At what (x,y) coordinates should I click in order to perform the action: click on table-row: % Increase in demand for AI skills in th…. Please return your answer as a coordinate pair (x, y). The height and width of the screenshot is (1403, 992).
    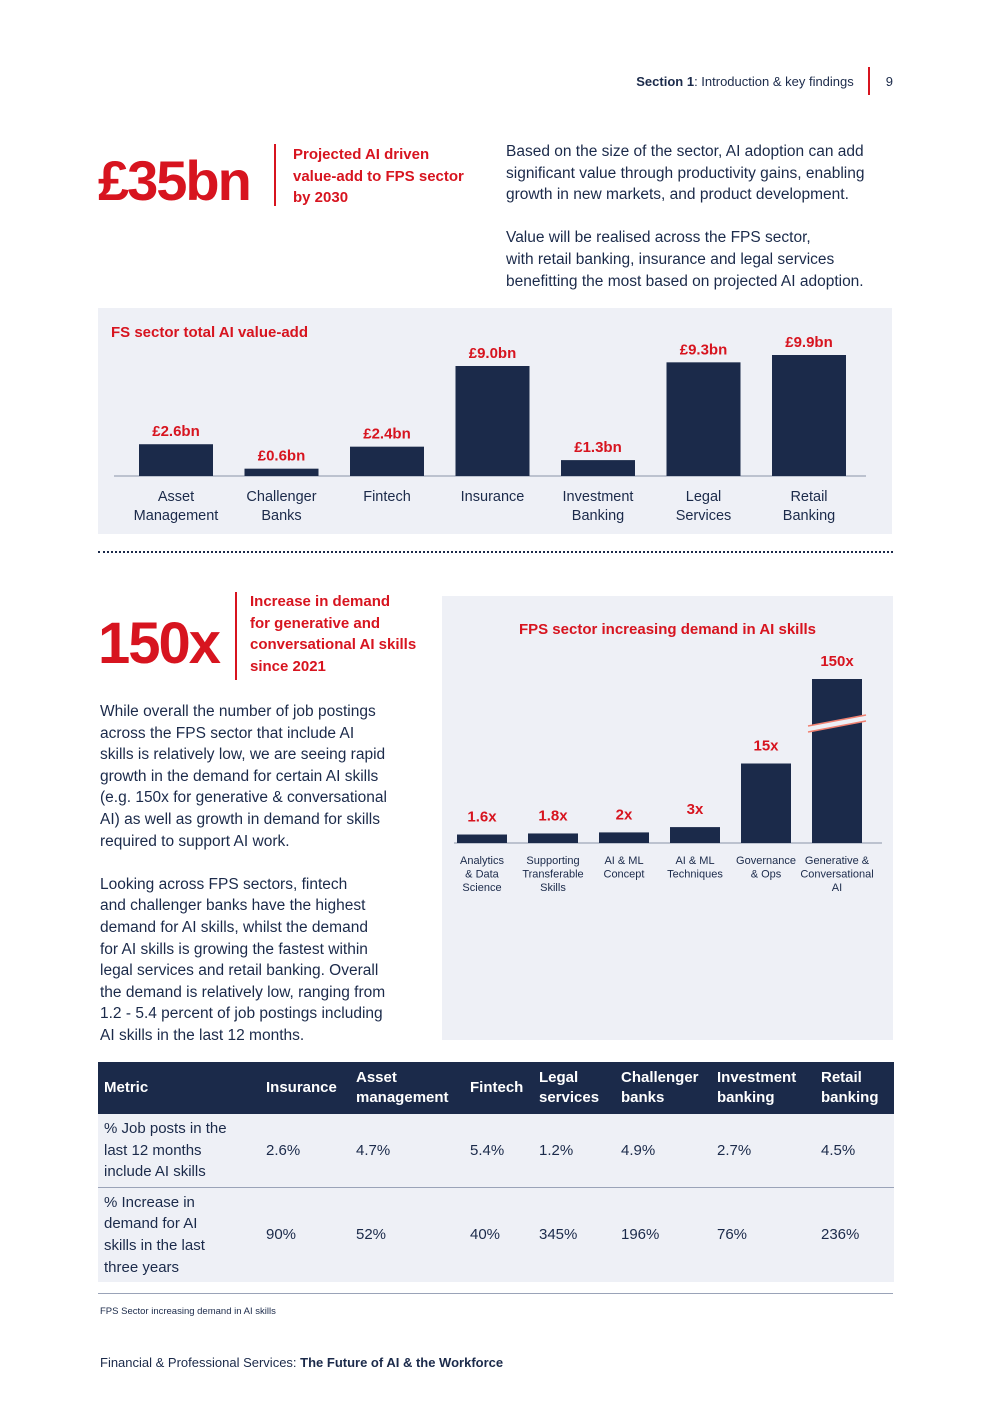
    Looking at the image, I should click on (496, 1235).